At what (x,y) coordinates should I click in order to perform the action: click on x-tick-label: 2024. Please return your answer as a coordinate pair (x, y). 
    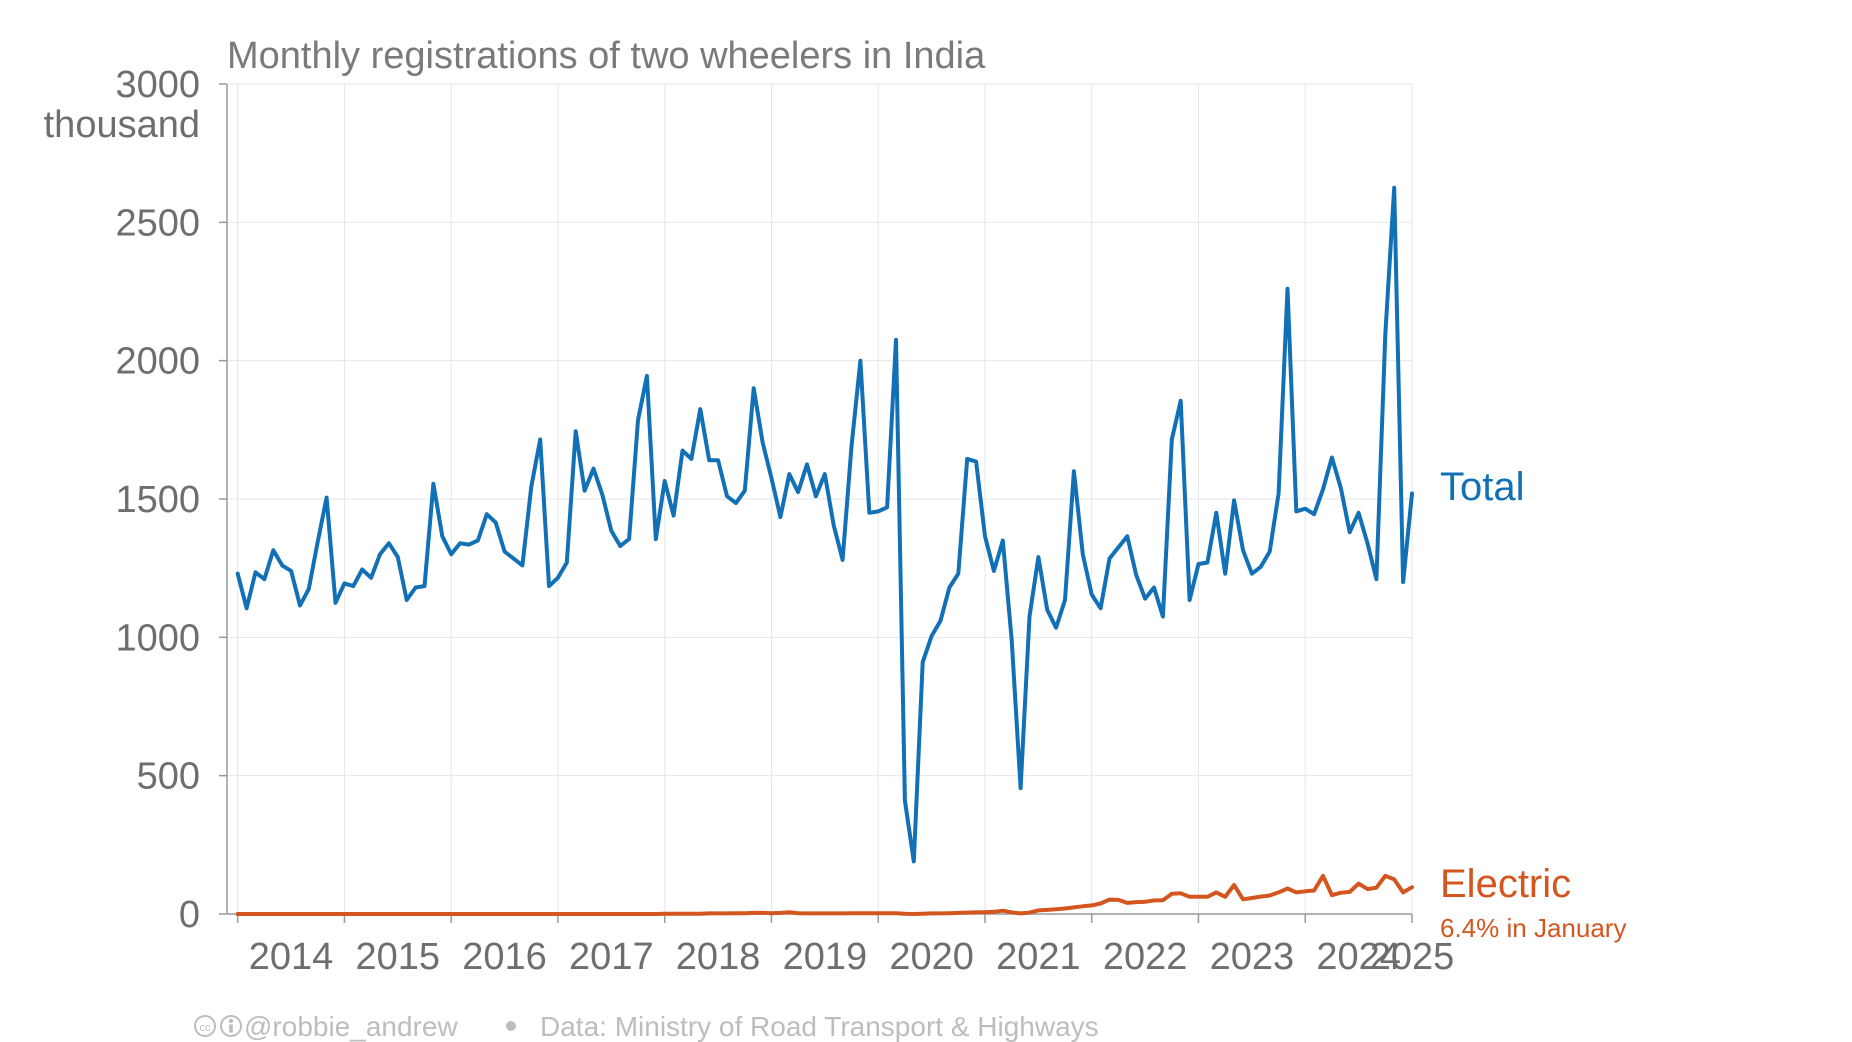
    Looking at the image, I should click on (1358, 957).